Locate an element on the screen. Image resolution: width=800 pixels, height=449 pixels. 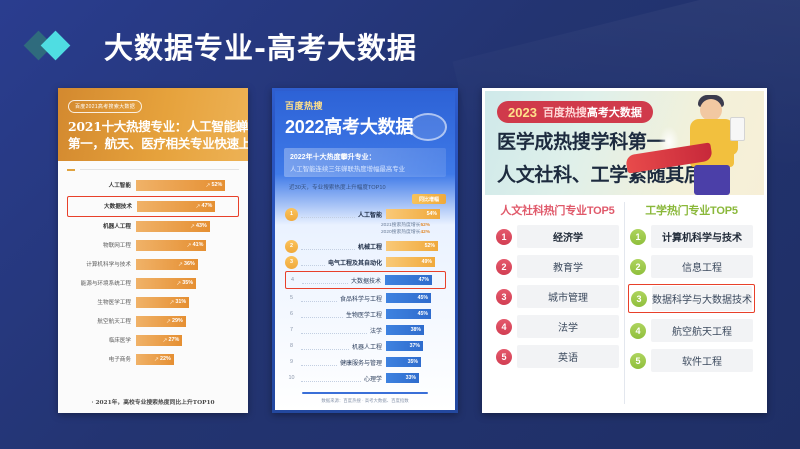
card3-badge-rest: 高考大数据 is located at coordinates (614, 113).